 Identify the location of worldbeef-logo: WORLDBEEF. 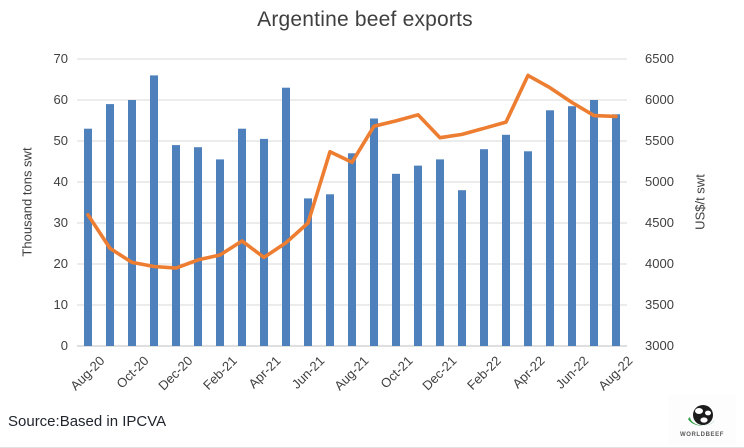
(702, 420).